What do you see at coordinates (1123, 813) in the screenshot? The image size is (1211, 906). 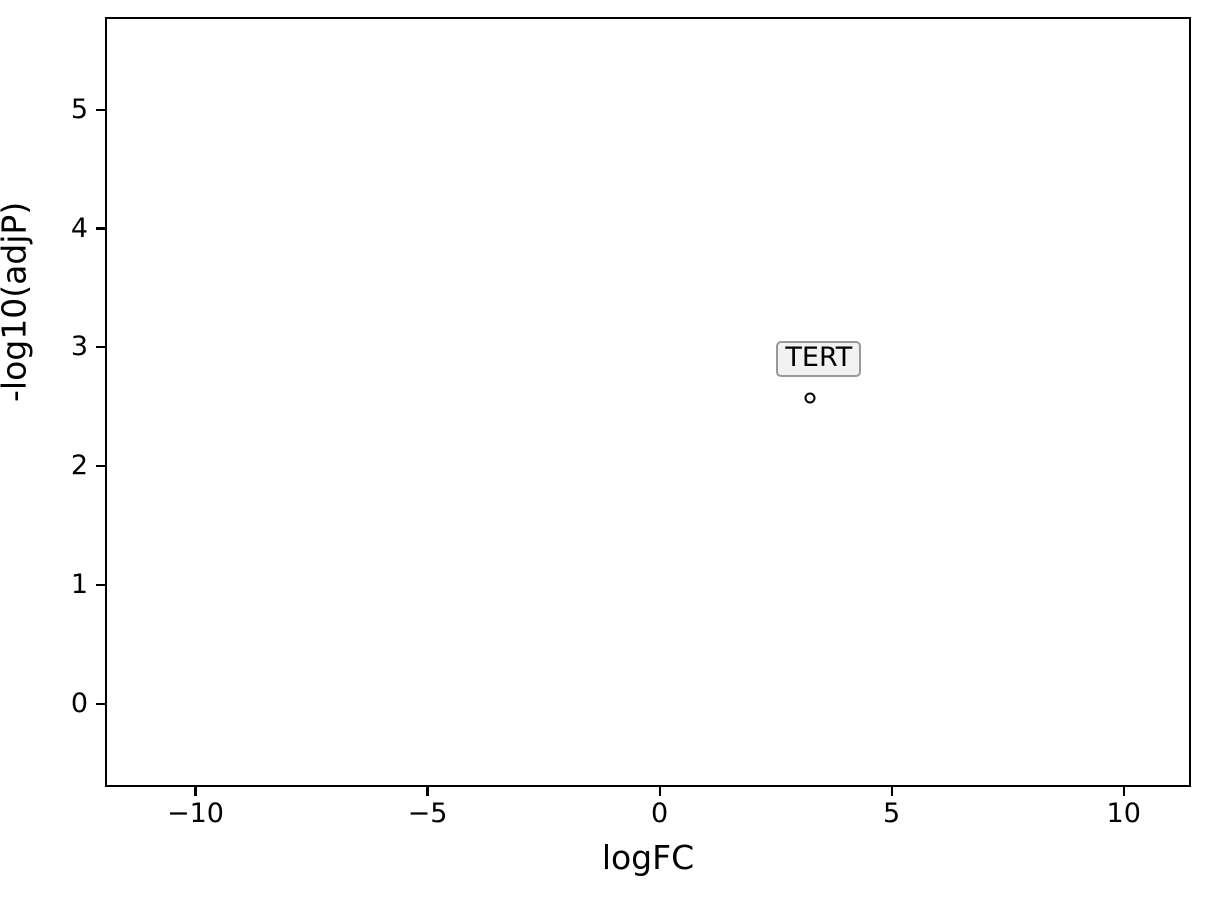 I see `x-tick-label: 10` at bounding box center [1123, 813].